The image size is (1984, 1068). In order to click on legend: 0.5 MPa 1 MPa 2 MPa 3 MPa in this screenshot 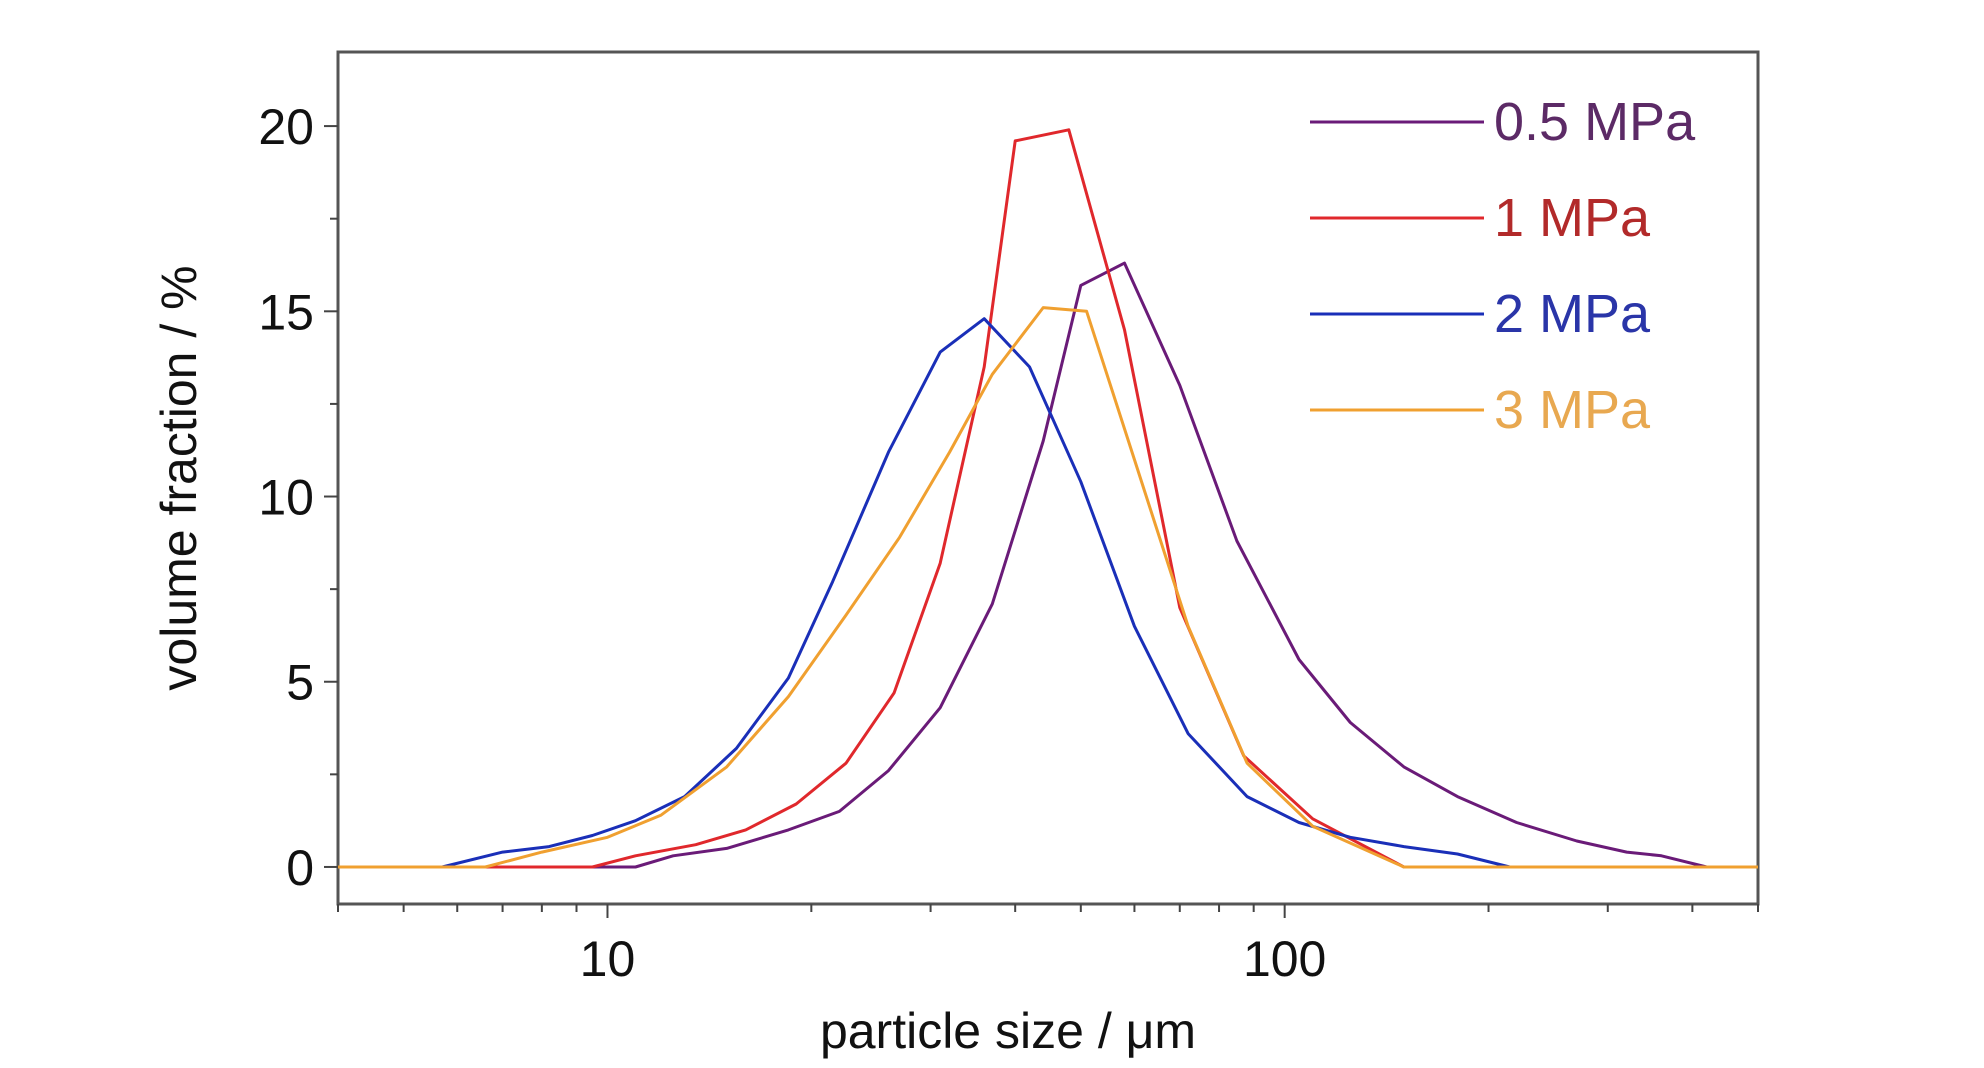, I will do `click(1503, 266)`.